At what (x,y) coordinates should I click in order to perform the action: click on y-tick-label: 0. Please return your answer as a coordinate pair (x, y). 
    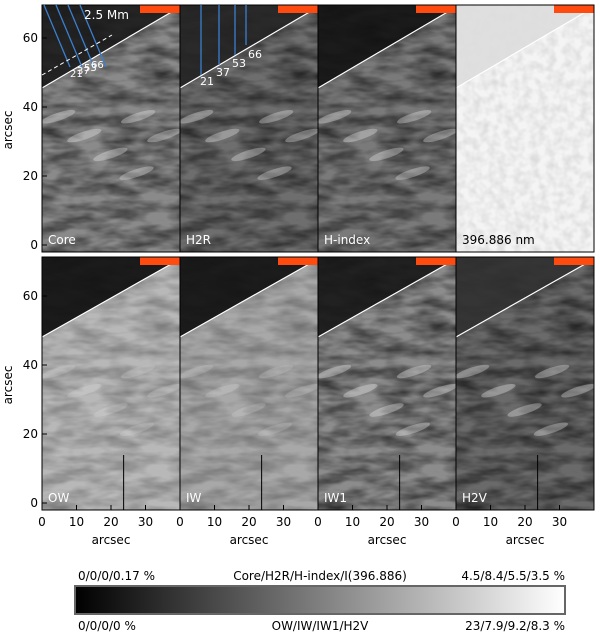
    Looking at the image, I should click on (34, 245).